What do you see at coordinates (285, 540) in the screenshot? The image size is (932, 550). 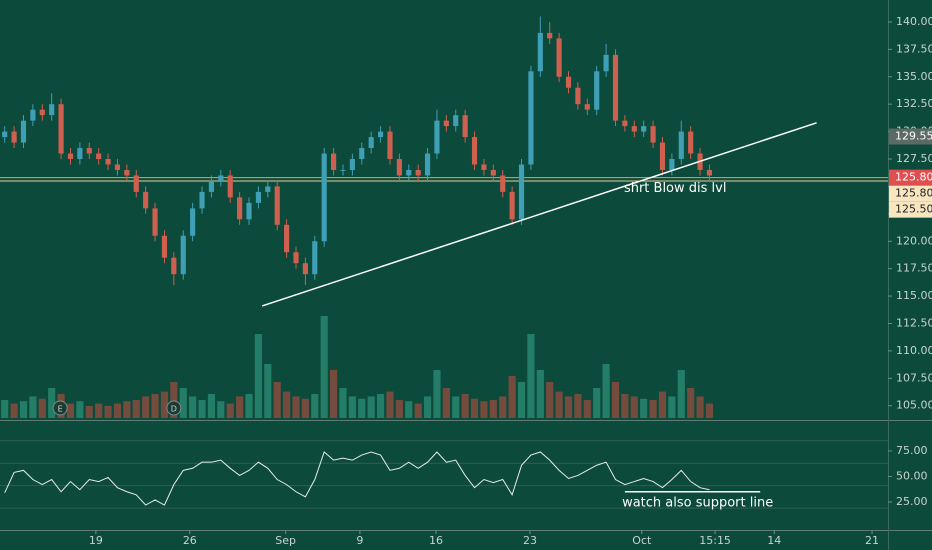 I see `x-tick-label: Sep` at bounding box center [285, 540].